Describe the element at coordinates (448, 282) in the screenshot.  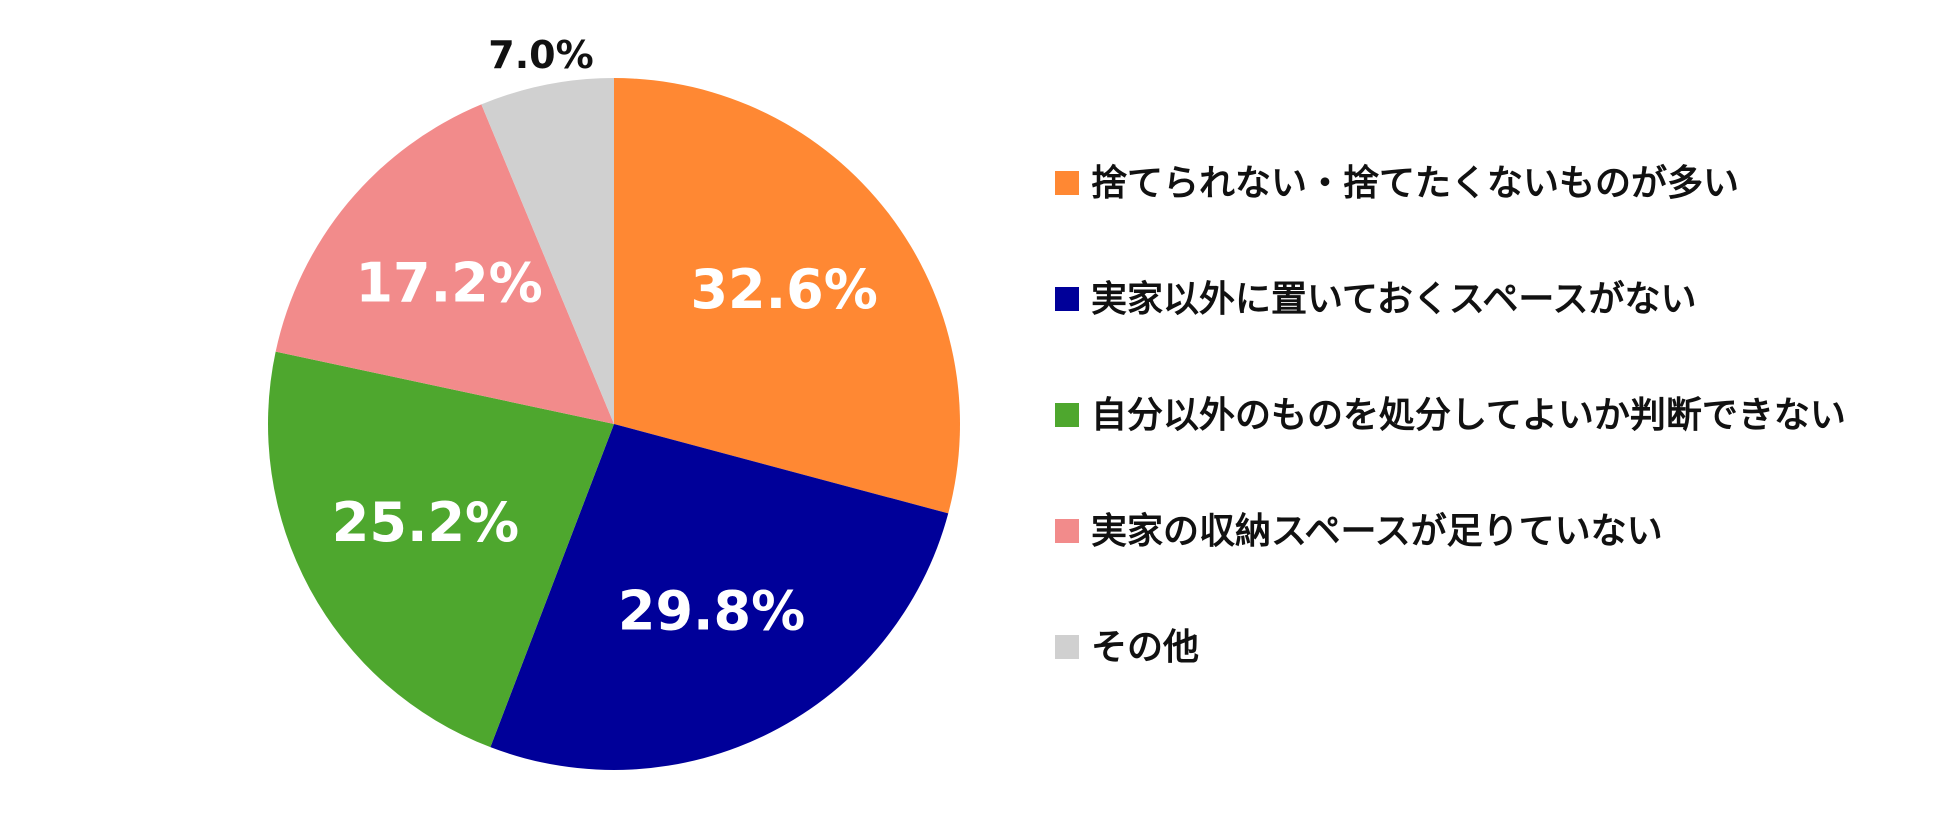
I see `data-label: 17.2%` at that location.